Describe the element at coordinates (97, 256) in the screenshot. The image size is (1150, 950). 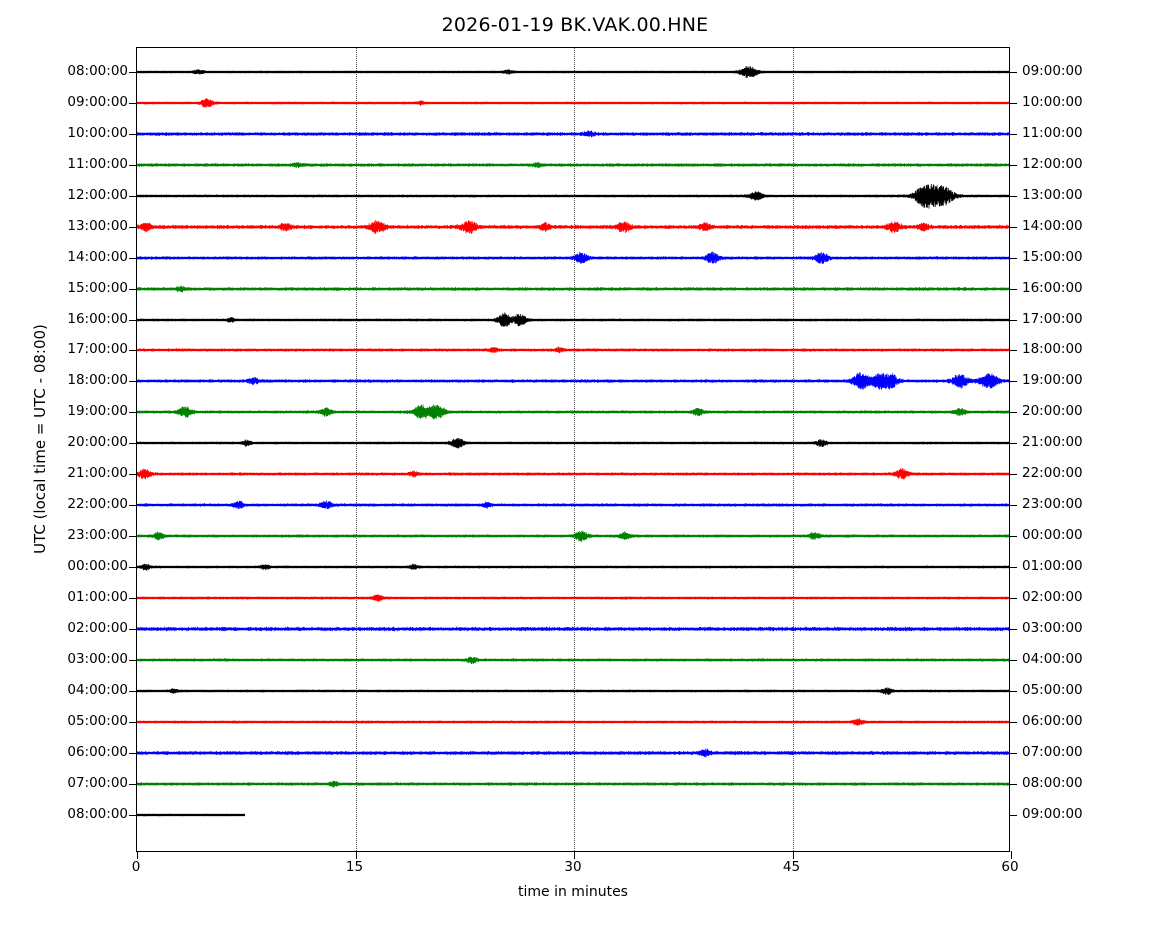
I see `y-axis-label-left: 14:00:00` at that location.